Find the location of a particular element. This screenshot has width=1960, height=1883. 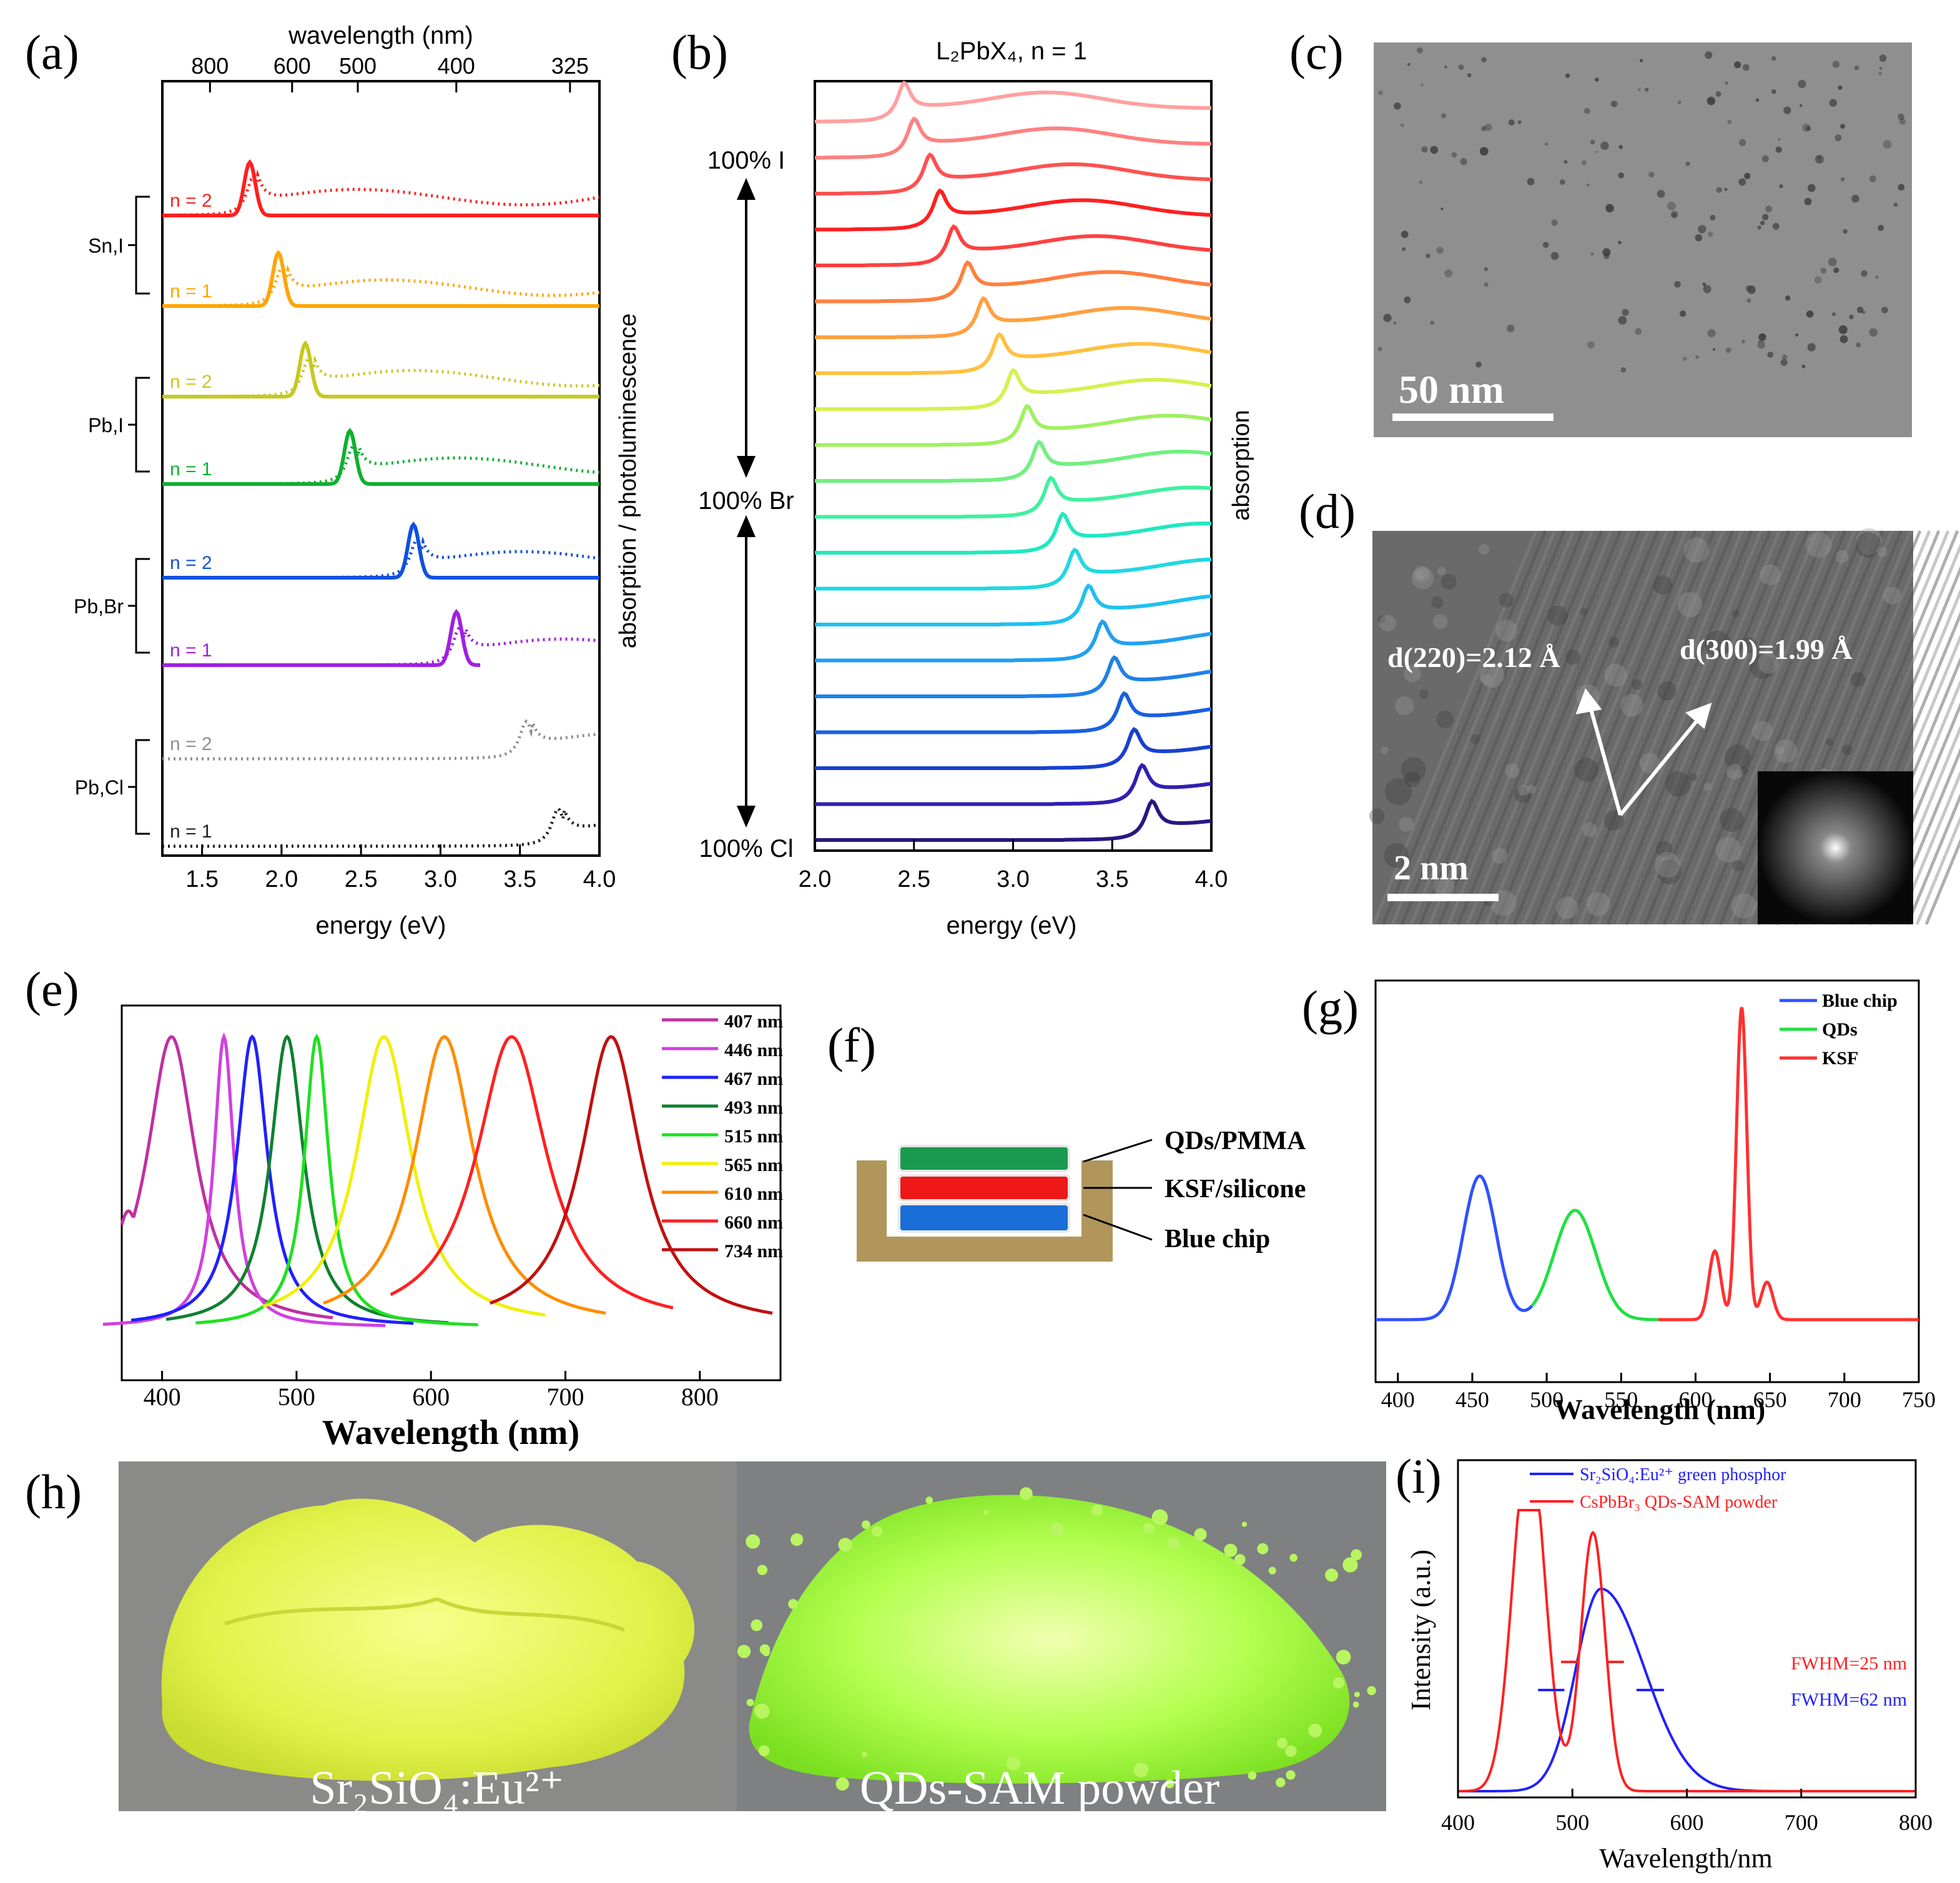

panel-g-series-1-line is located at coordinates (1455, 1248).